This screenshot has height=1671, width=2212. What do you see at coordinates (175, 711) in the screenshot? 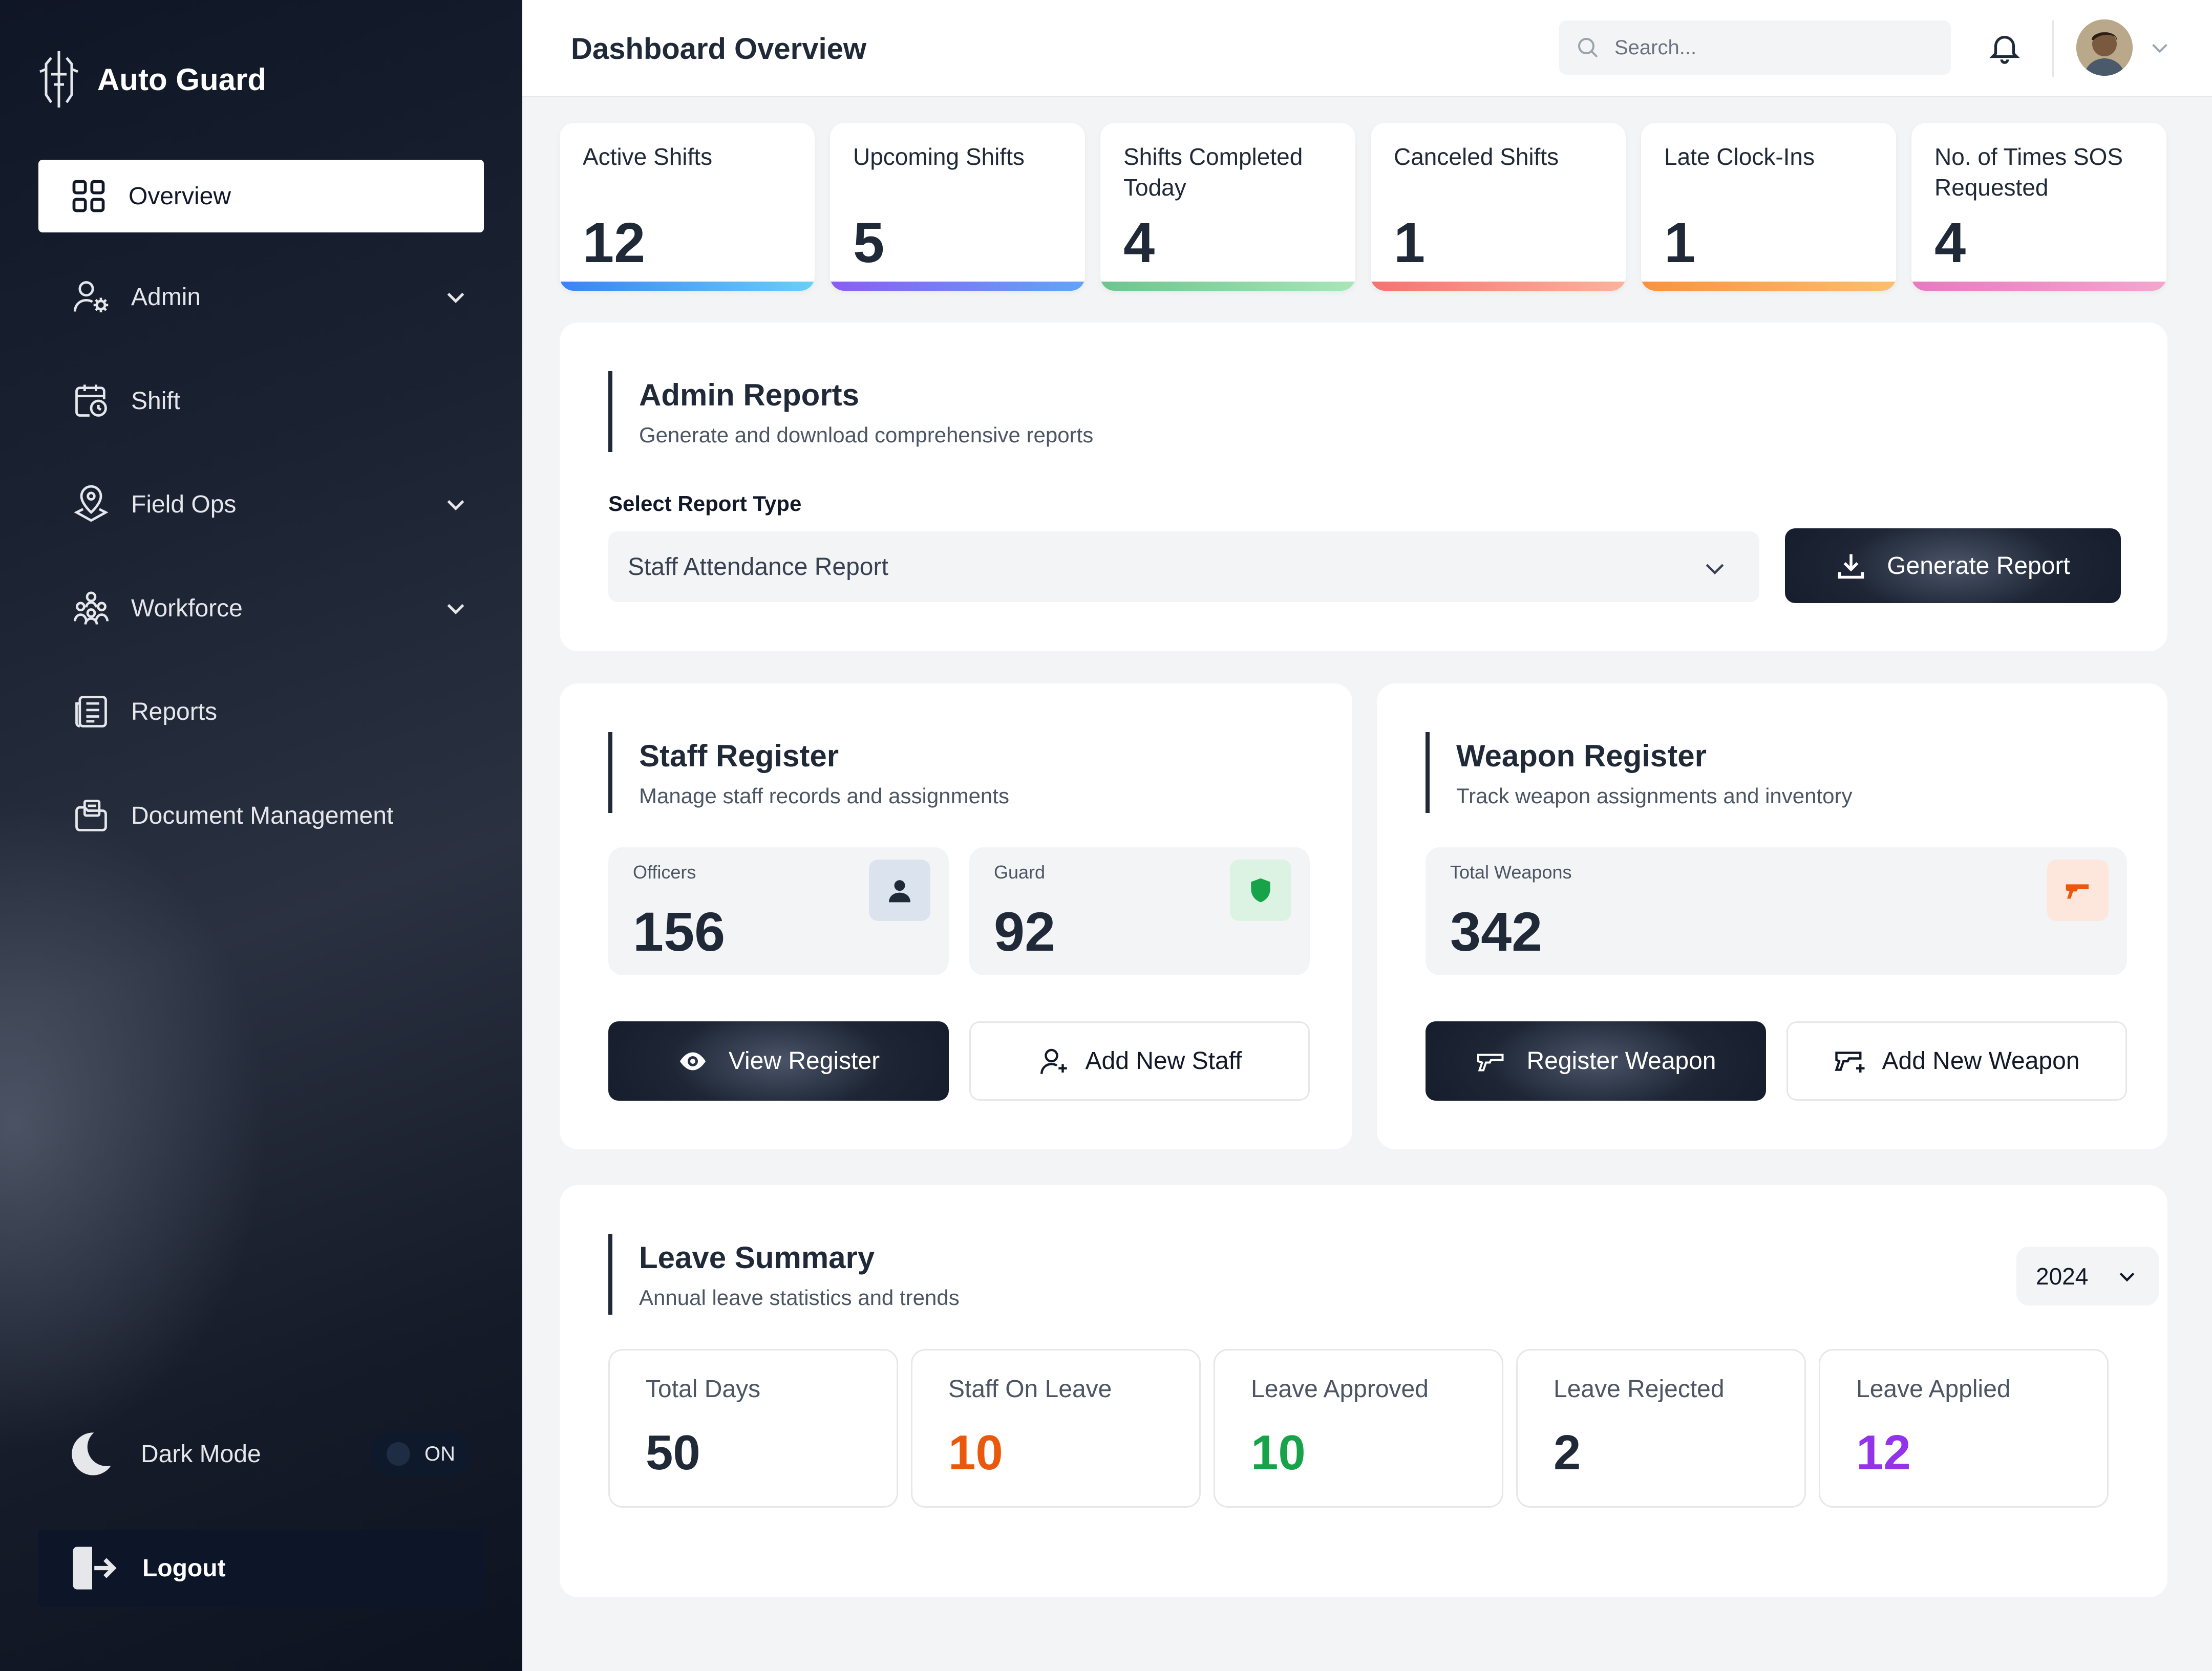
I see `sidebar-item-label: Reports` at bounding box center [175, 711].